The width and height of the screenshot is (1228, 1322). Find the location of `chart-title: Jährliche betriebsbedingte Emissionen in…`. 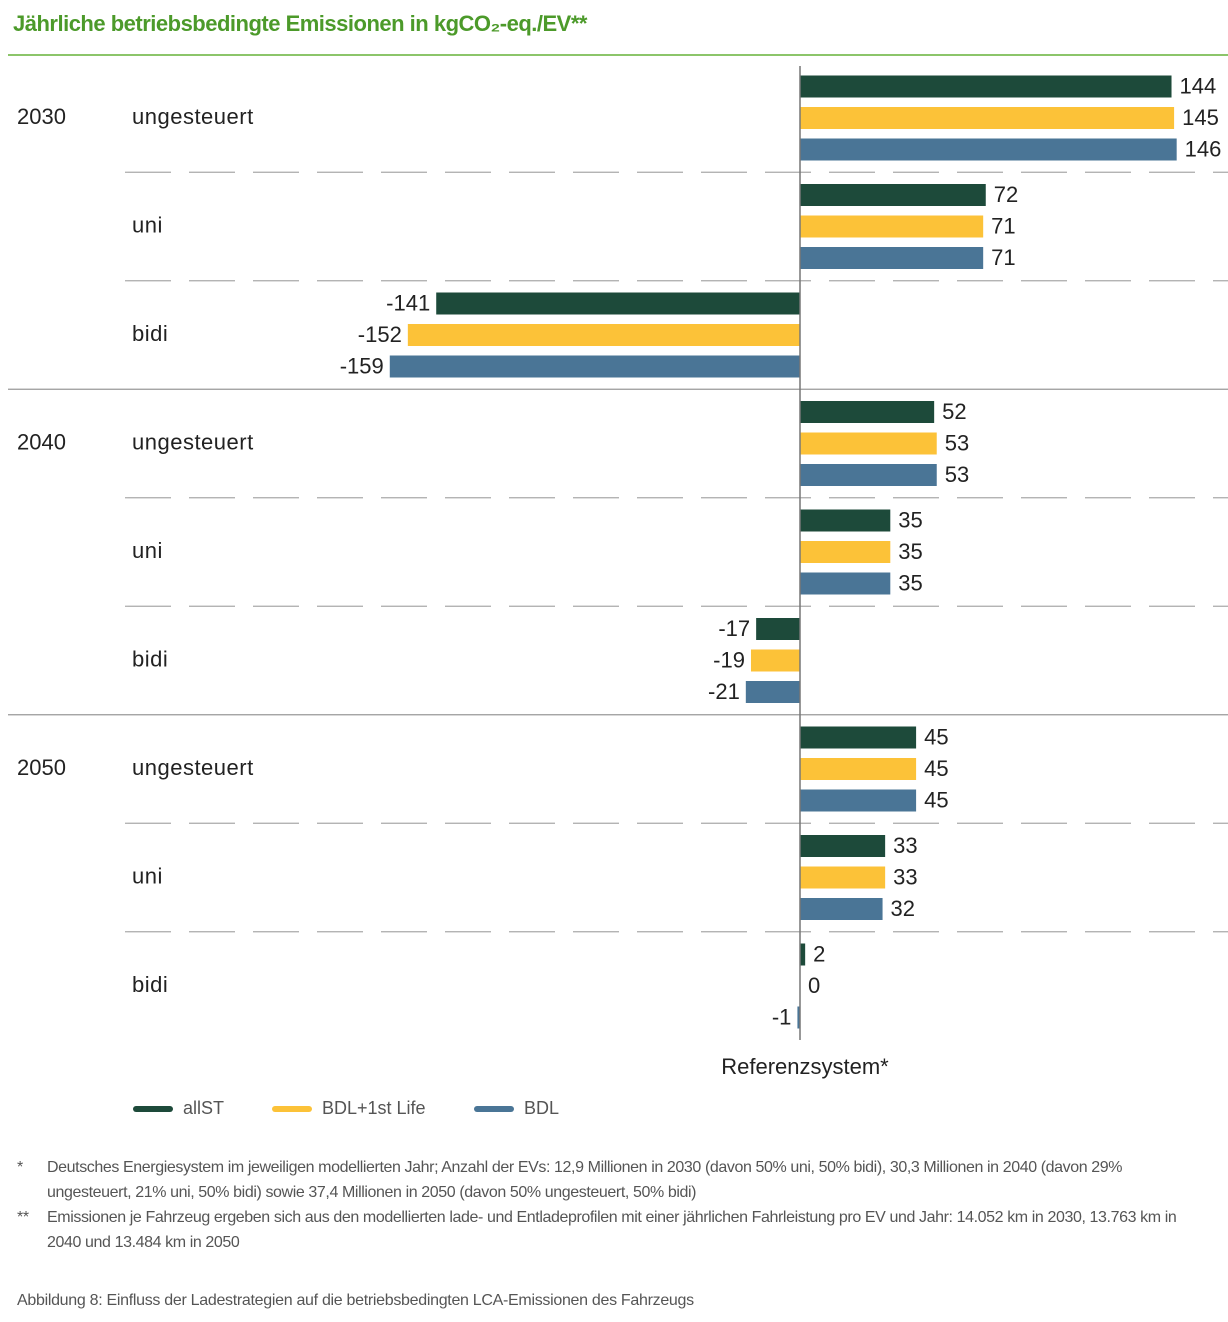

chart-title: Jährliche betriebsbedingte Emissionen in… is located at coordinates (300, 23).